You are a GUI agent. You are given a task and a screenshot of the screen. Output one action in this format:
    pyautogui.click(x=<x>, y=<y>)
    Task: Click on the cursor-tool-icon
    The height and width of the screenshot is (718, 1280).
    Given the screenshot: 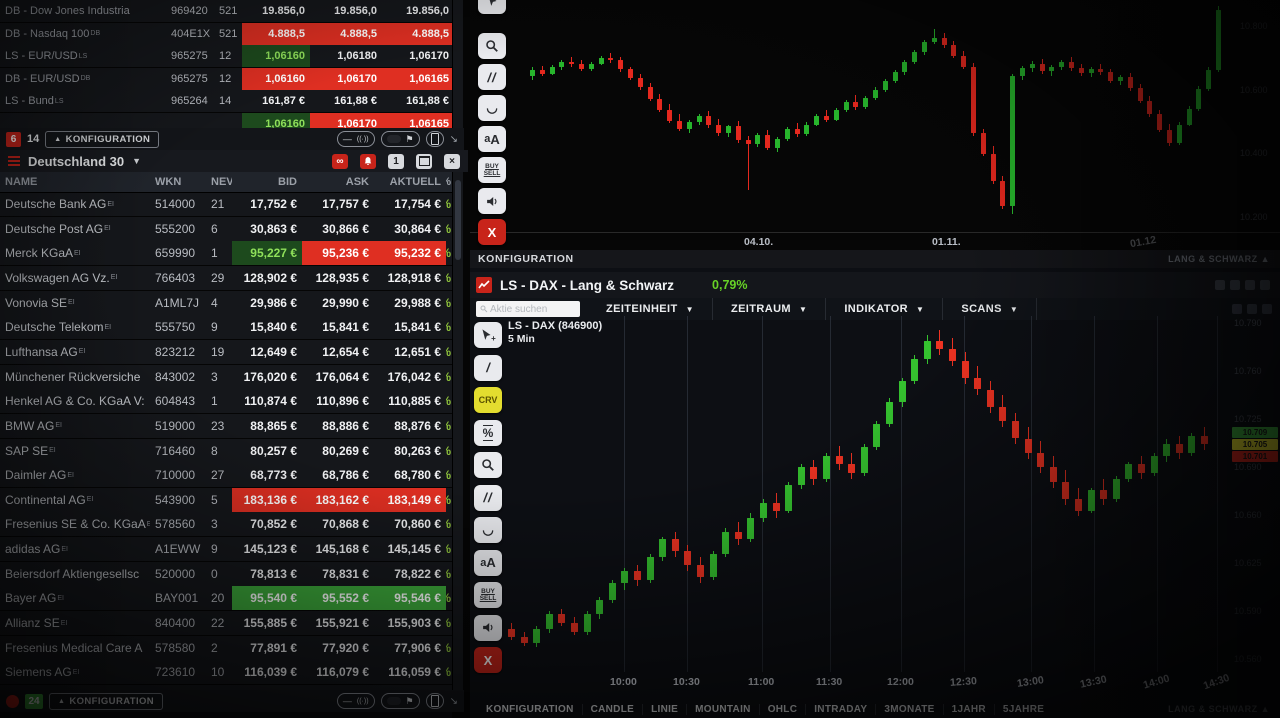 What is the action you would take?
    pyautogui.click(x=492, y=7)
    